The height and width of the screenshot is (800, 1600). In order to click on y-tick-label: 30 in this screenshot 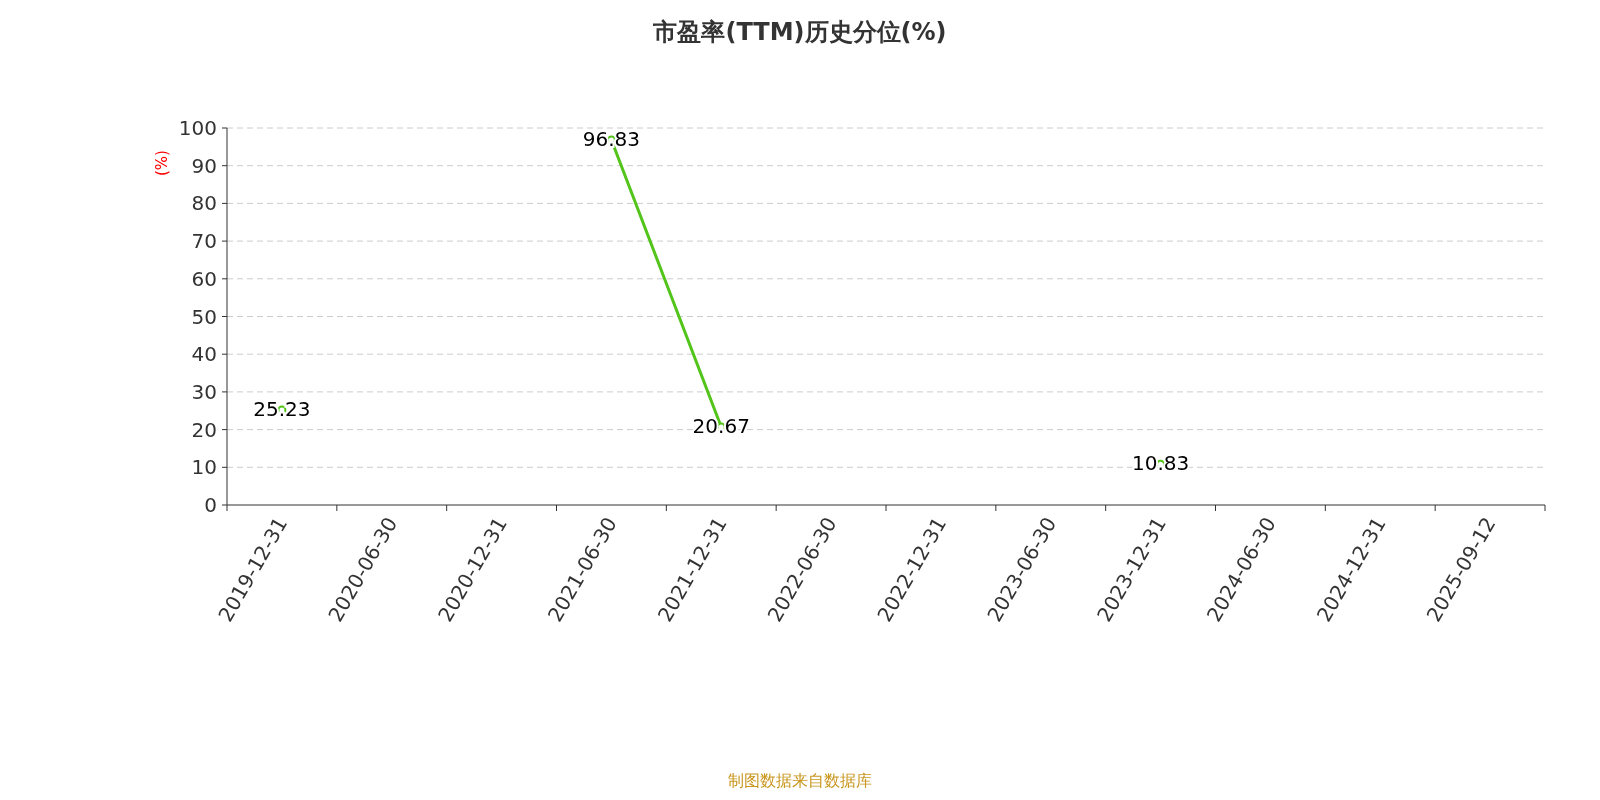, I will do `click(204, 391)`.